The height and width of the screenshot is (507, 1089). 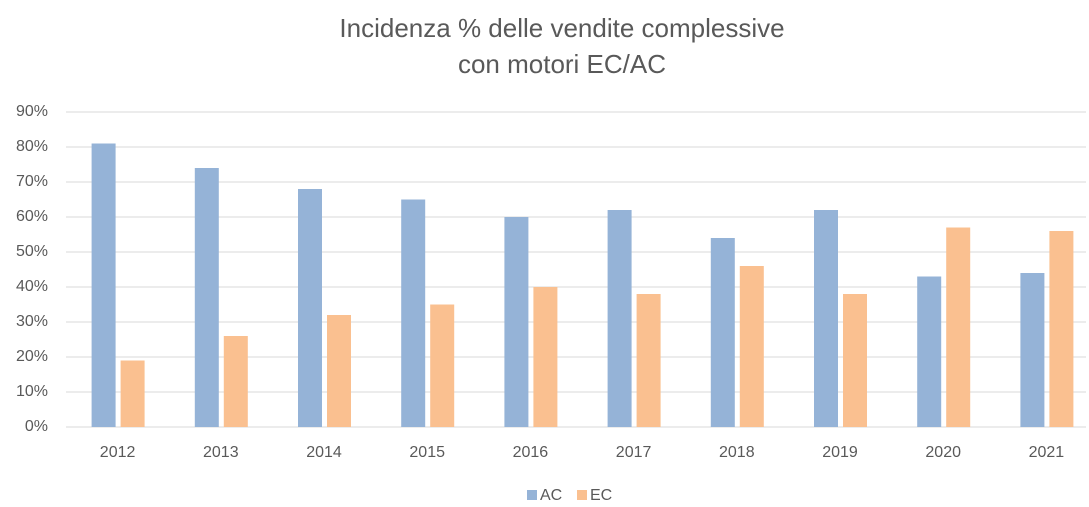 What do you see at coordinates (32, 111) in the screenshot?
I see `y-tick-label: 90%` at bounding box center [32, 111].